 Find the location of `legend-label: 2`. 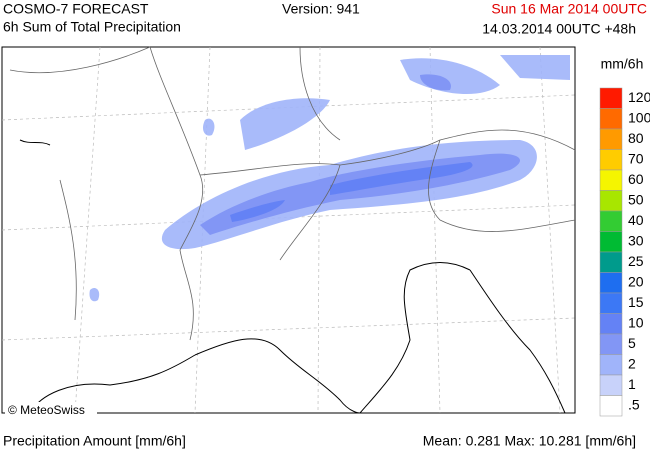

legend-label: 2 is located at coordinates (632, 363).